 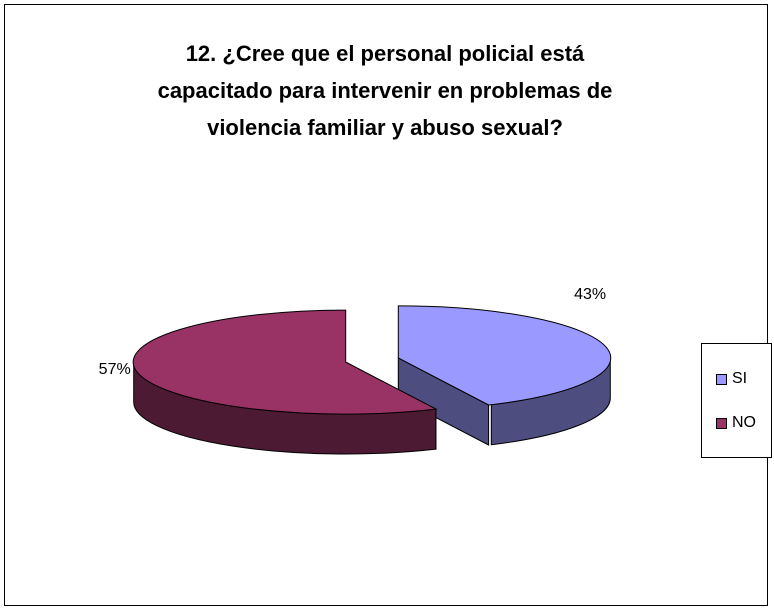 What do you see at coordinates (385, 53) in the screenshot?
I see `chart-title-line-1: 12. ¿Cree que el personal policial está` at bounding box center [385, 53].